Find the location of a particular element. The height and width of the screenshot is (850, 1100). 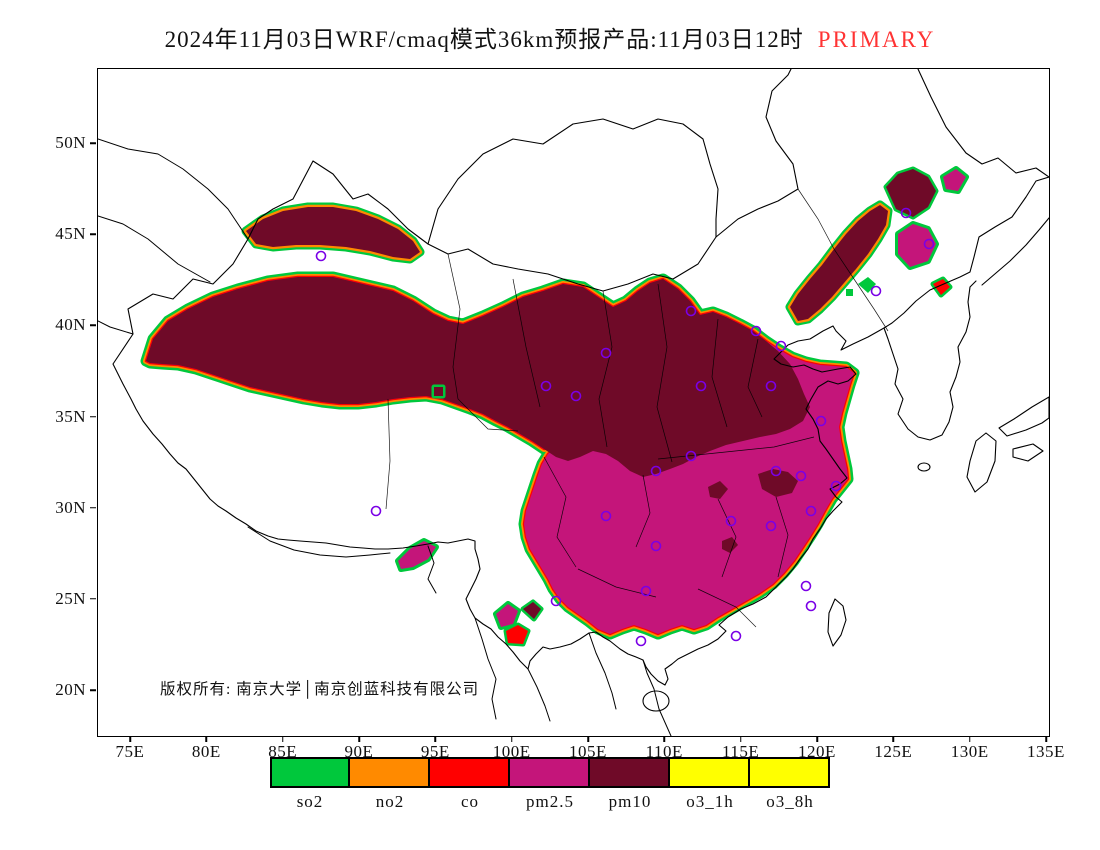

south-tibet-patch is located at coordinates (417, 555).